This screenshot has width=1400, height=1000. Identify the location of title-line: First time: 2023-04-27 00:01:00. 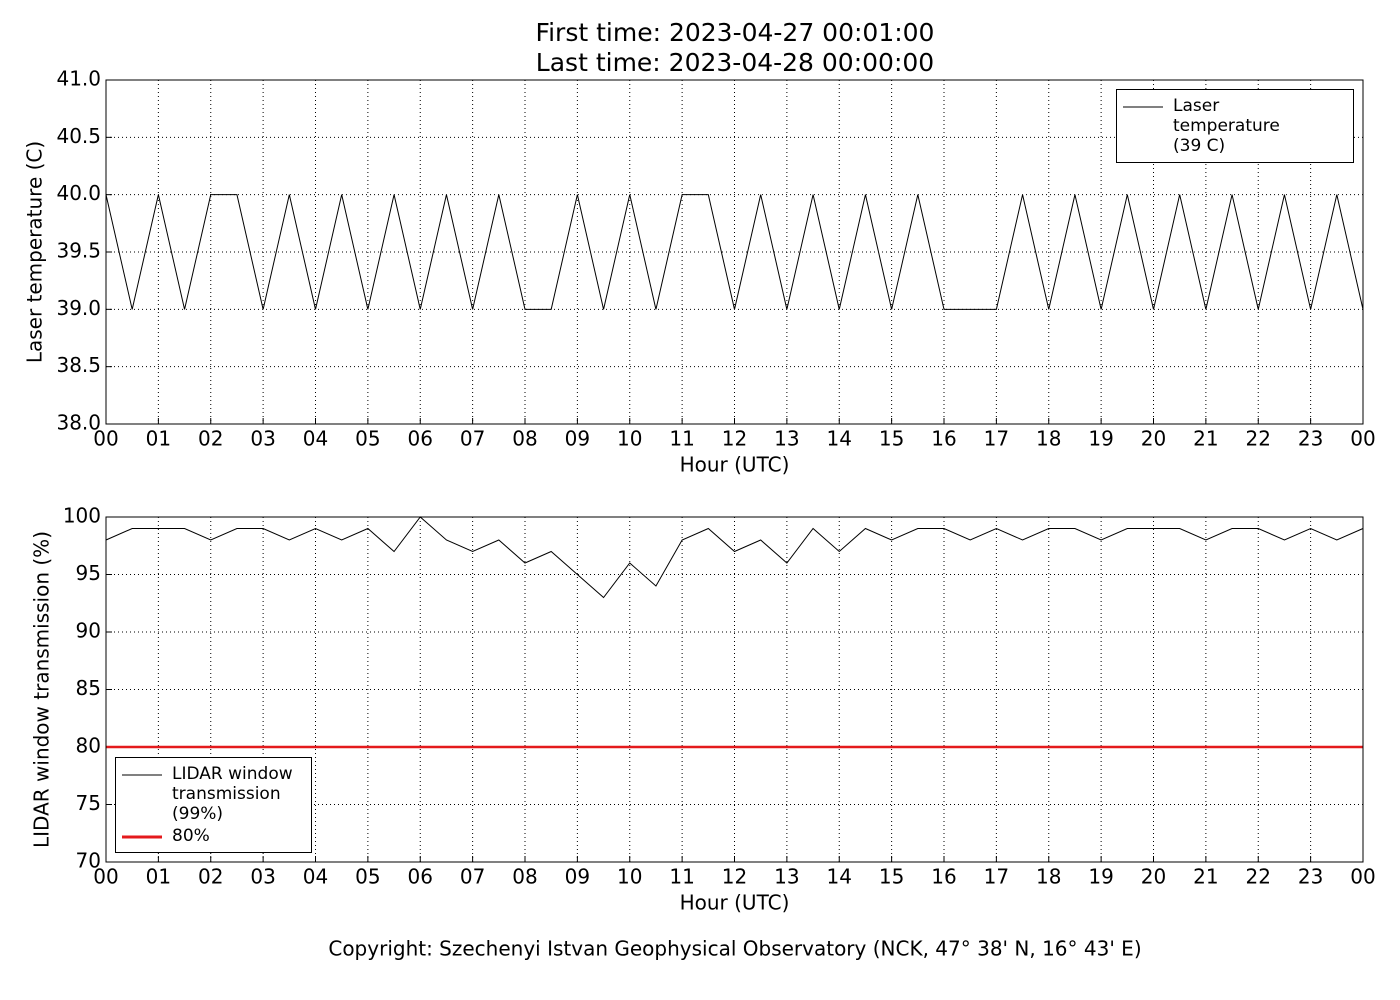
(735, 32).